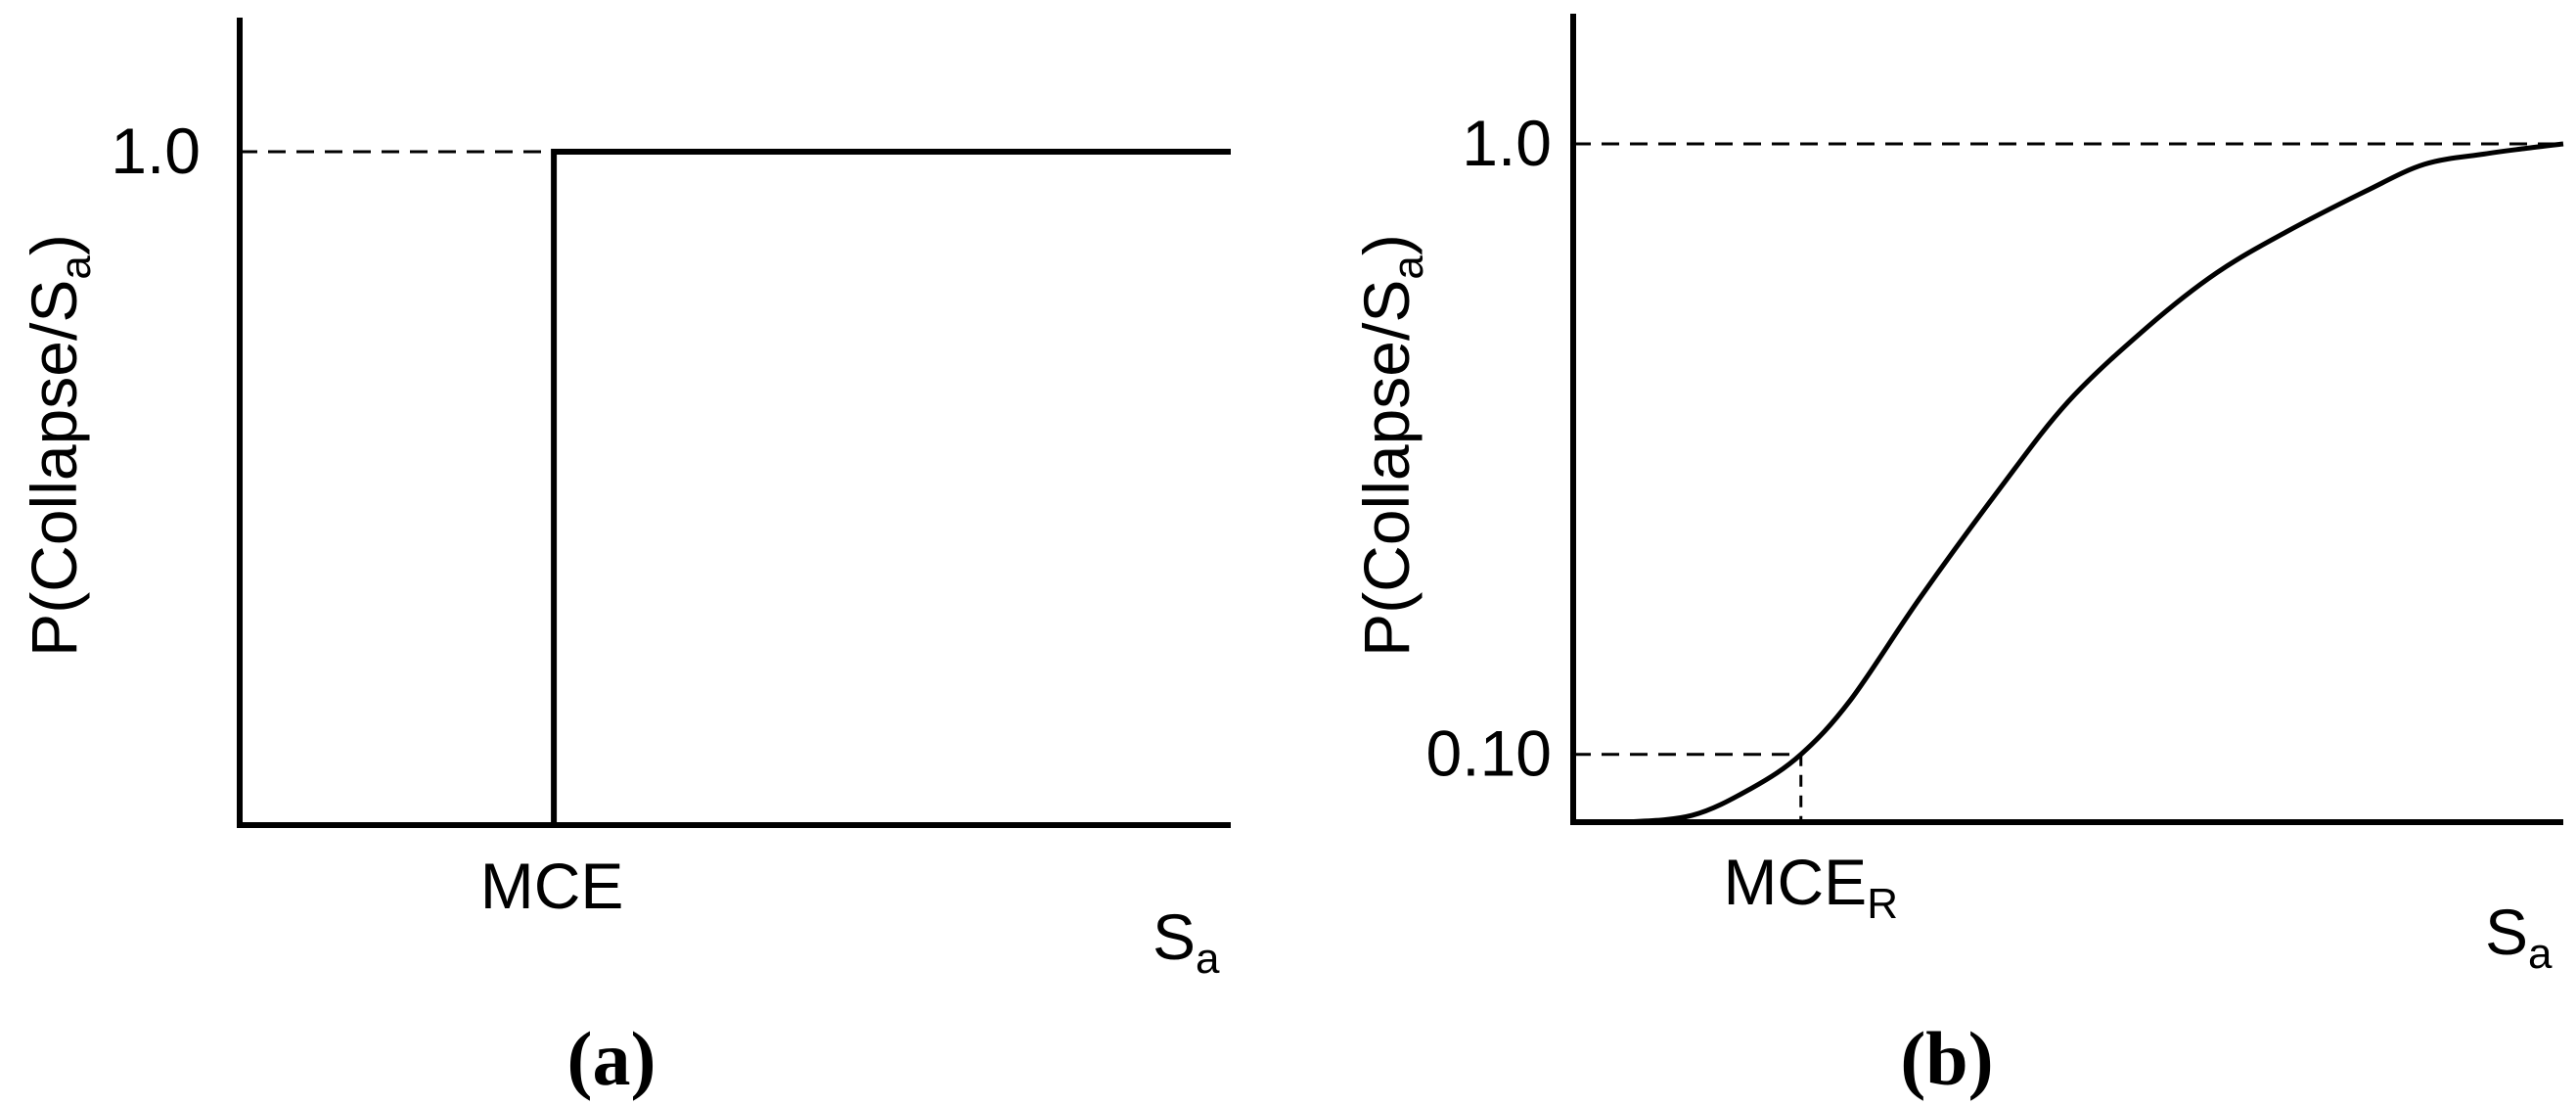 The width and height of the screenshot is (2576, 1106). What do you see at coordinates (1186, 941) in the screenshot?
I see `panel-a-x-axis-label: Sa` at bounding box center [1186, 941].